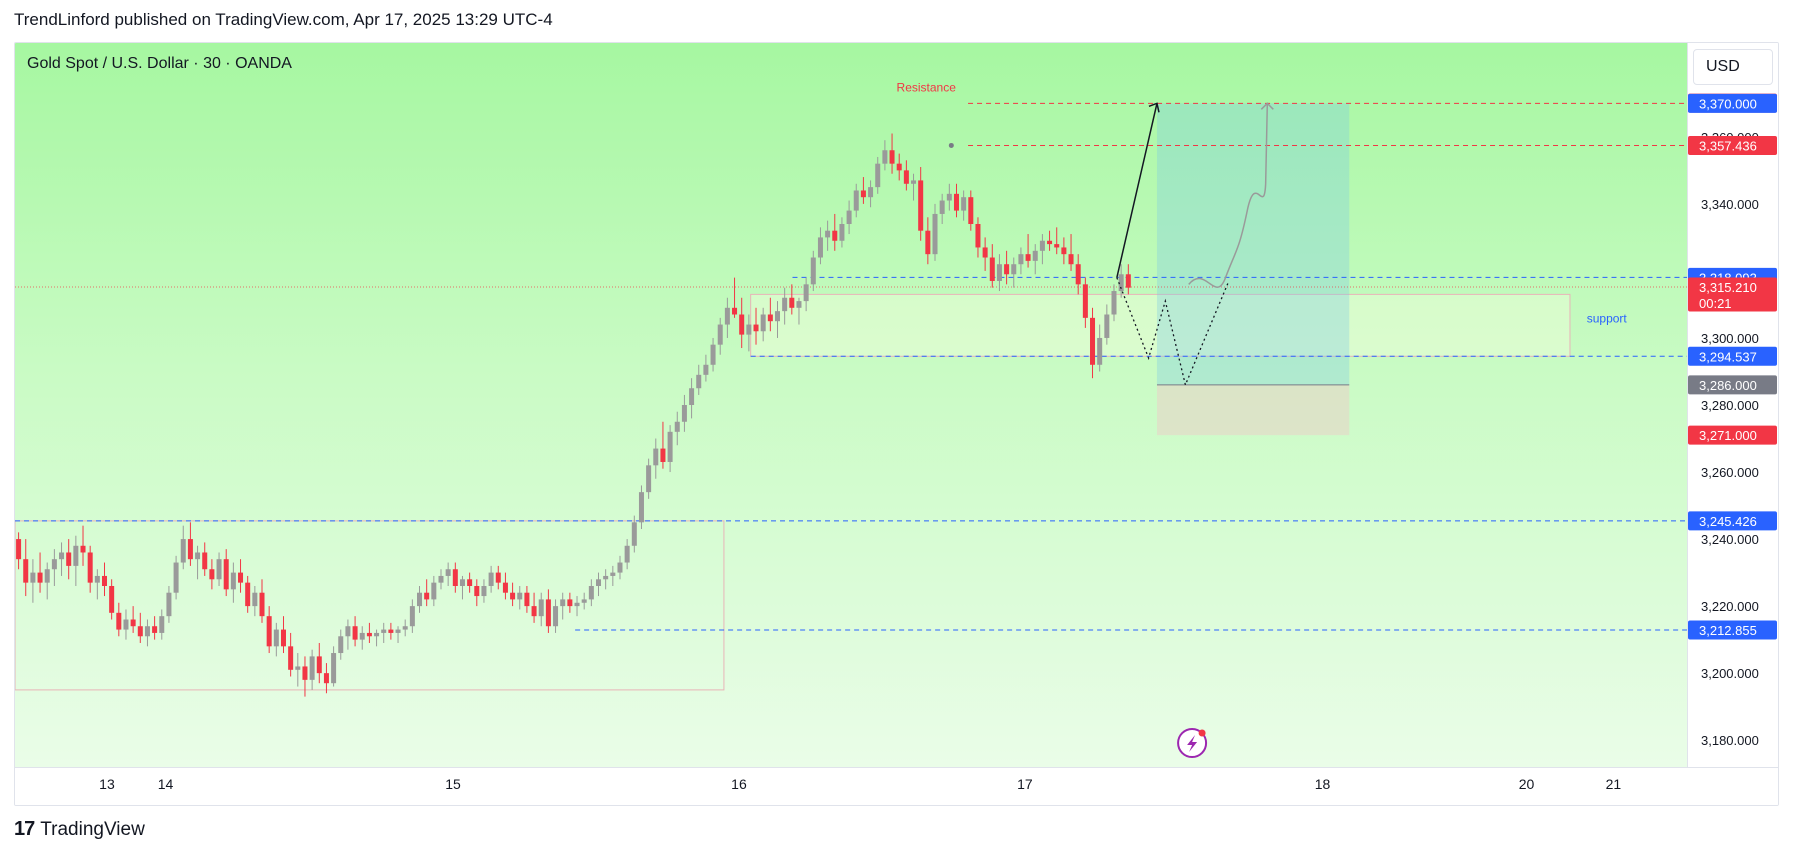  I want to click on y-tick-label: 3,280.000, so click(1730, 405).